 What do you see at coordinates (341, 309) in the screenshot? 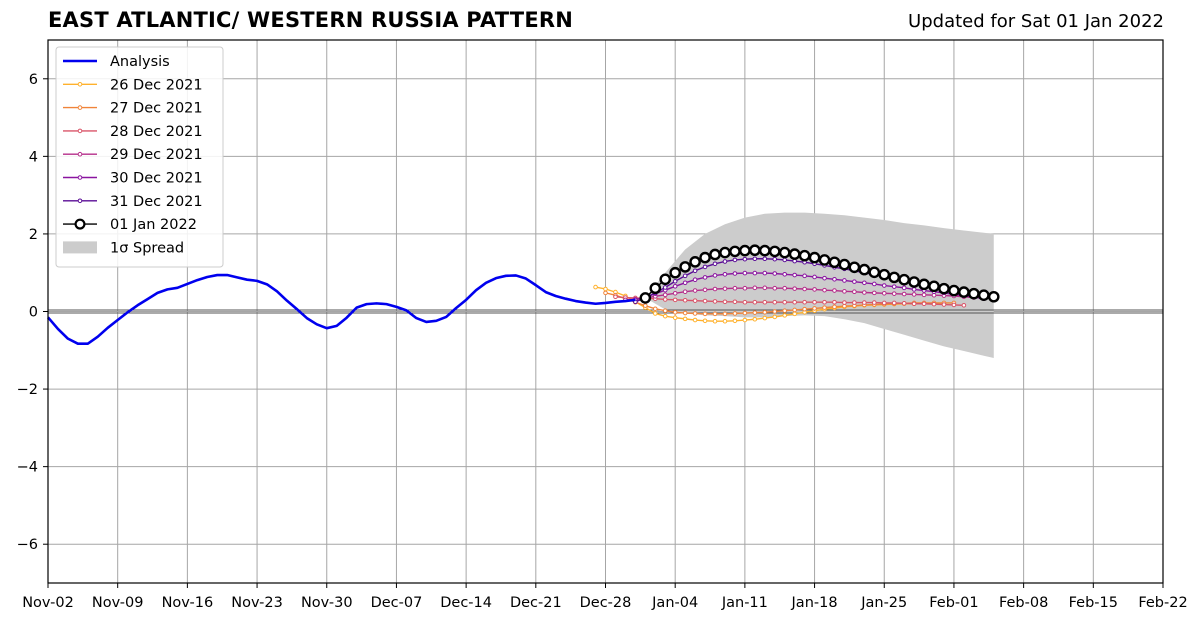
I see `analysis-line` at bounding box center [341, 309].